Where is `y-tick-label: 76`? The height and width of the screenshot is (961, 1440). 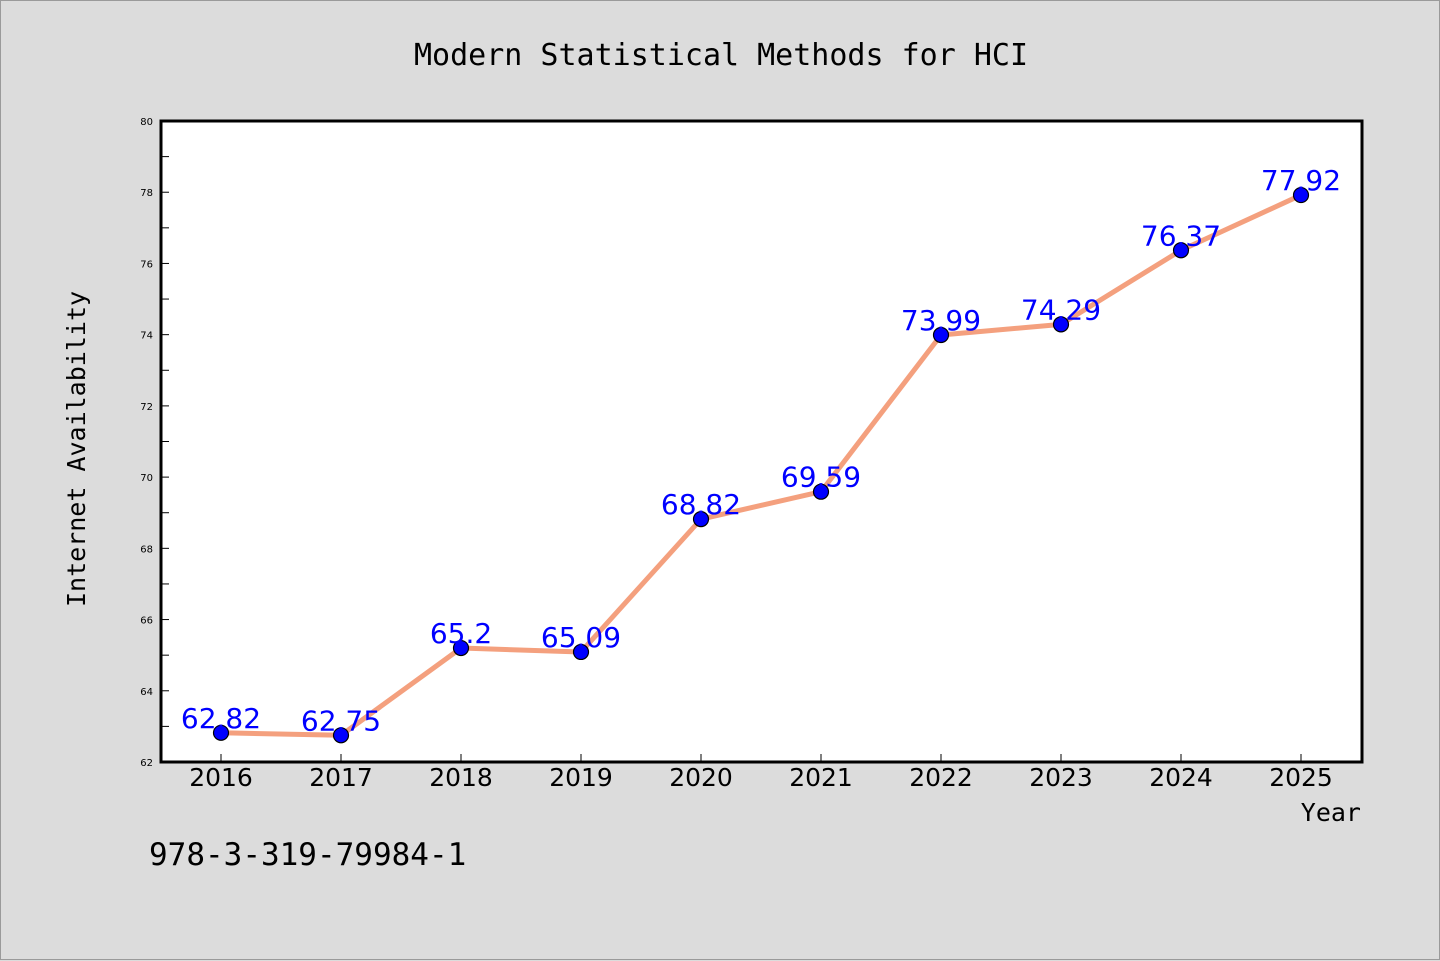
y-tick-label: 76 is located at coordinates (146, 264).